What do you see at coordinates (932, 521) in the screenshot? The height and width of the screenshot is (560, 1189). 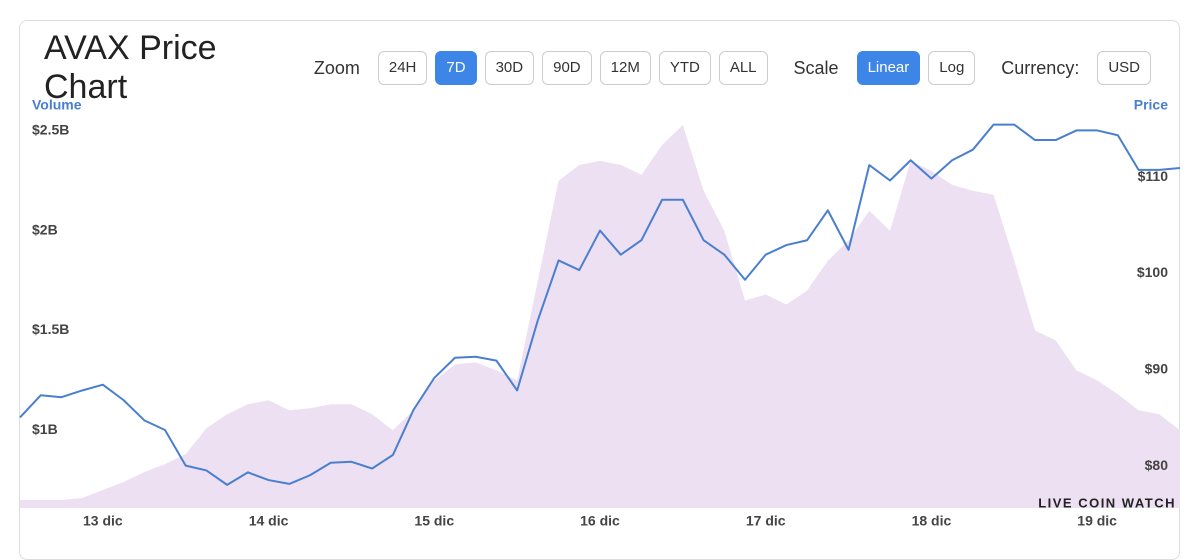 I see `x-tick-label: 18 dic` at bounding box center [932, 521].